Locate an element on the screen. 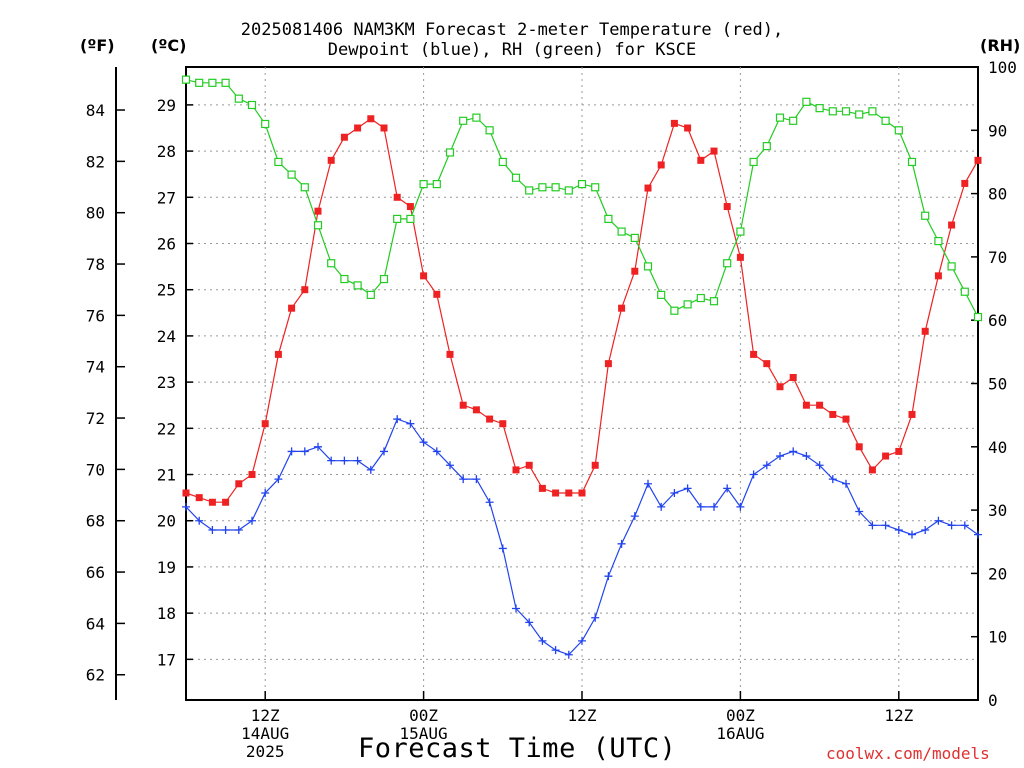  rh-tick-label: 100 is located at coordinates (1002, 67).